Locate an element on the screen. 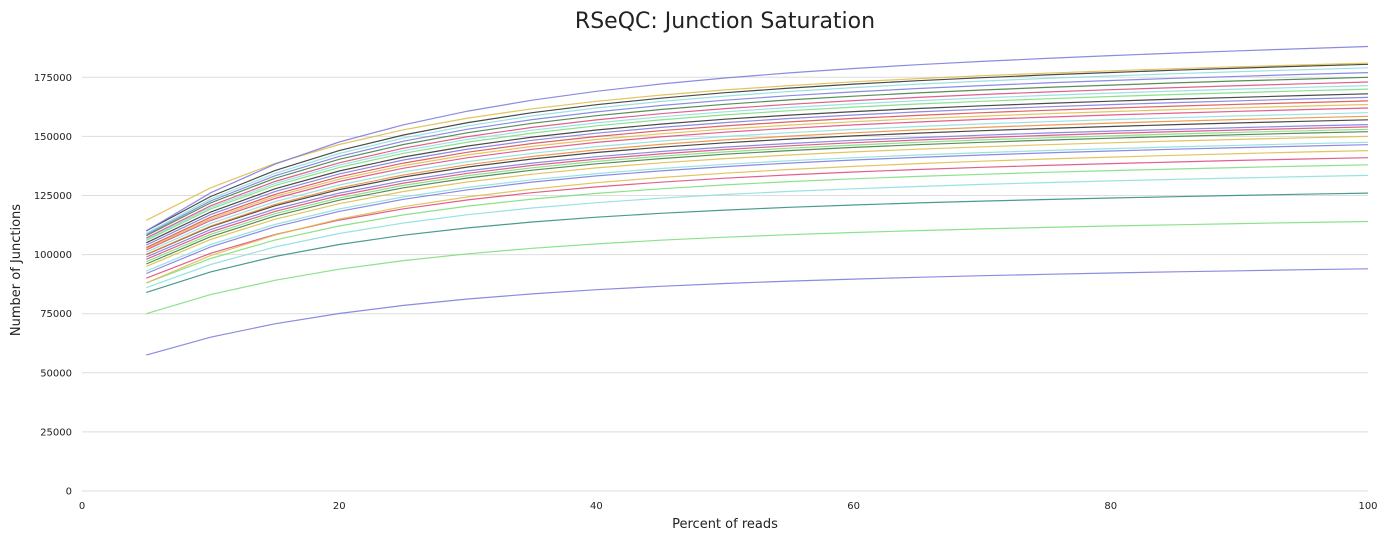 Image resolution: width=1390 pixels, height=540 pixels. y-tick-label: 0 is located at coordinates (69, 492).